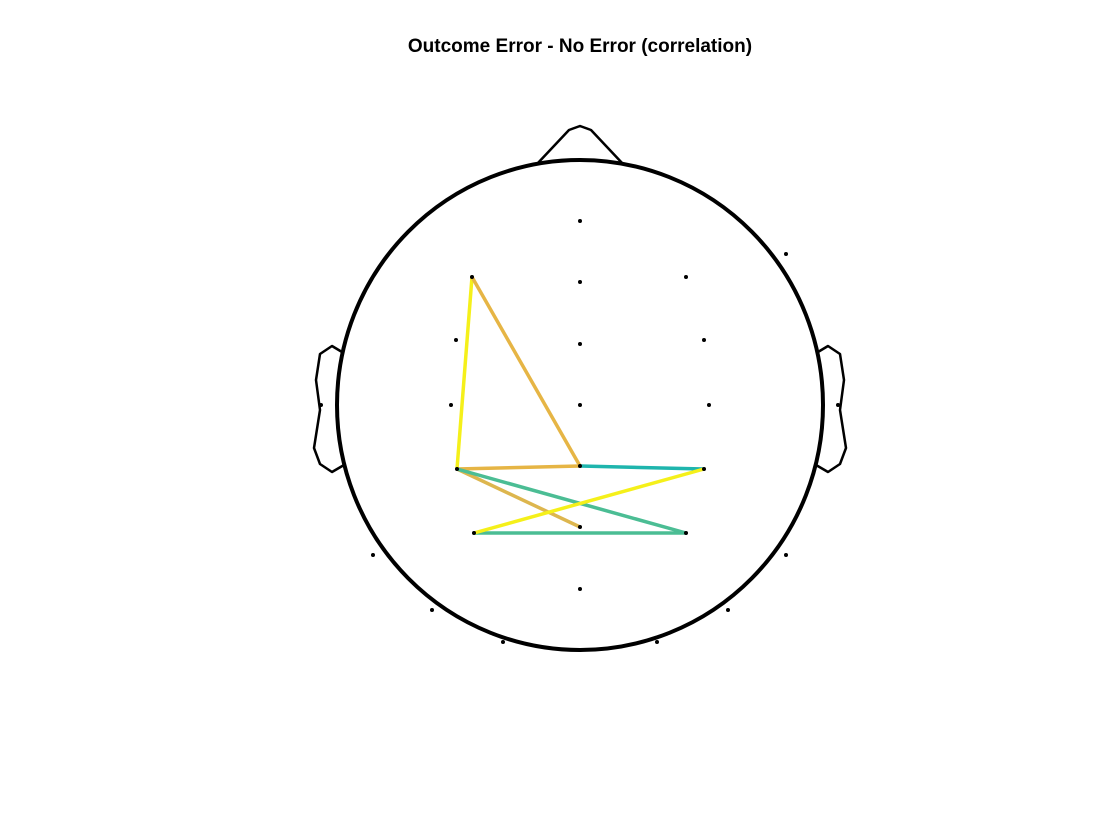 This screenshot has width=1120, height=840. I want to click on electrode-e6, so click(472, 277).